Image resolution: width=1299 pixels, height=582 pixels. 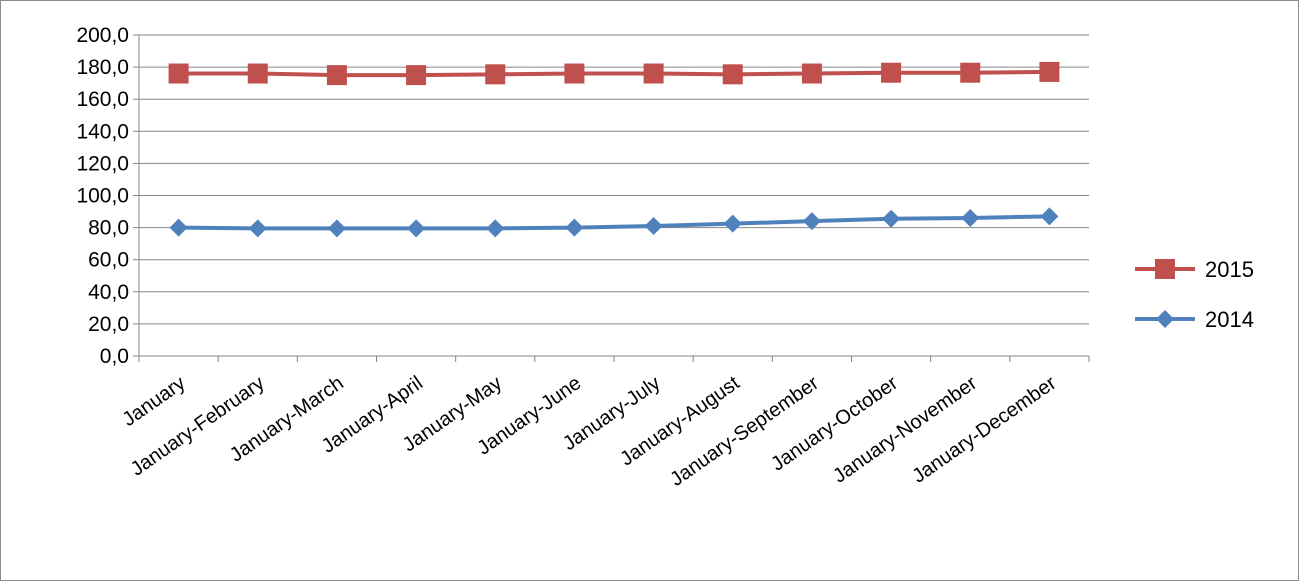 I want to click on y-tick-label: 20,0, so click(x=108, y=324).